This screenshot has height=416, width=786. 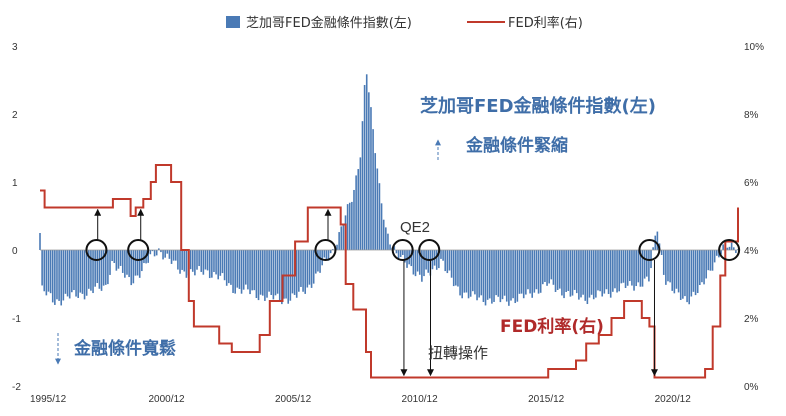 What do you see at coordinates (15, 115) in the screenshot?
I see `left-tick-label: 2` at bounding box center [15, 115].